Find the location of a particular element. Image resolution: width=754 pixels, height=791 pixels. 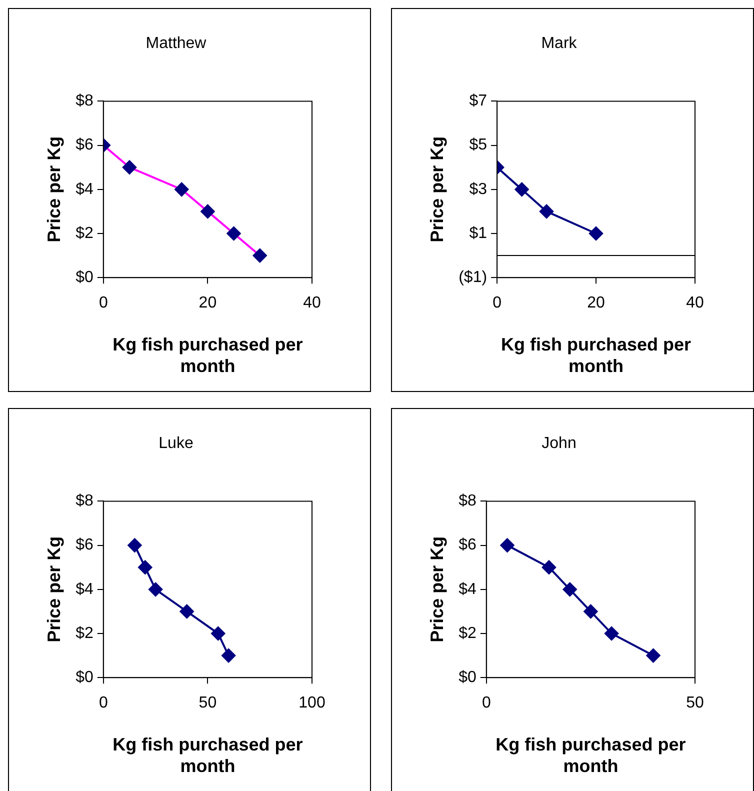

chart-title: John is located at coordinates (559, 443).